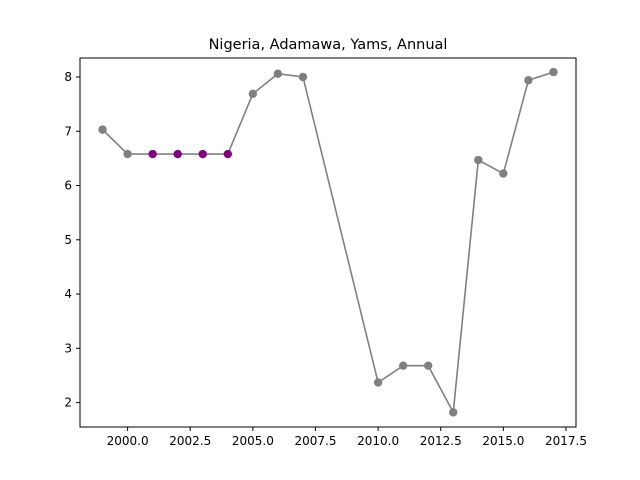 This screenshot has width=640, height=480. I want to click on y-tick-label: 4, so click(68, 294).